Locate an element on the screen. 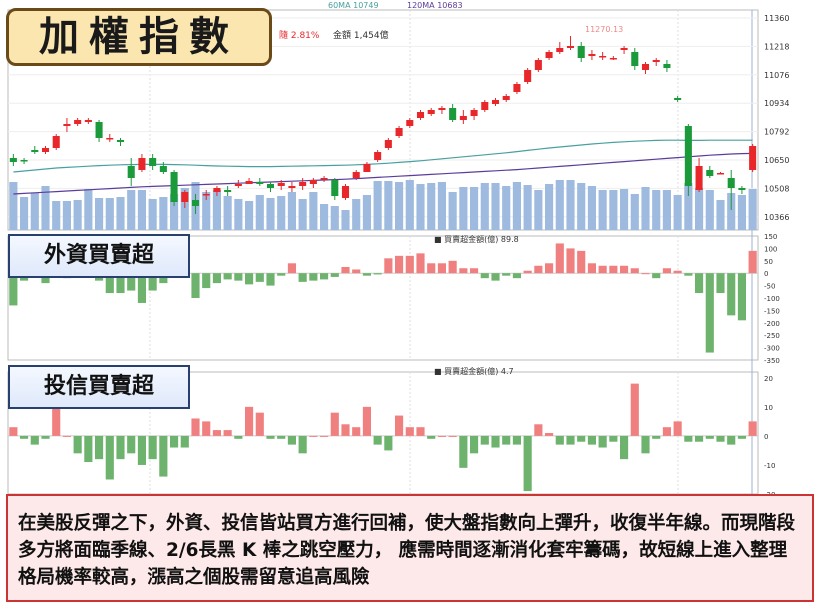 This screenshot has width=820, height=608. foreign-tick-label: 100 is located at coordinates (770, 249).